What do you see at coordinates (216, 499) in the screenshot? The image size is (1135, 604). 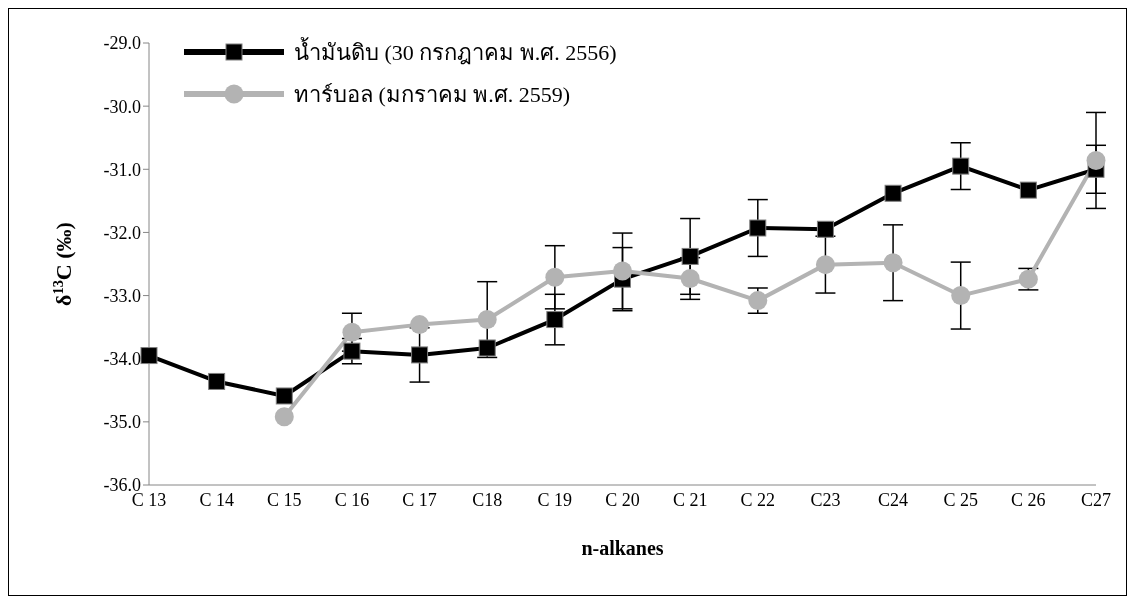 I see `x-tick-label: C 14` at bounding box center [216, 499].